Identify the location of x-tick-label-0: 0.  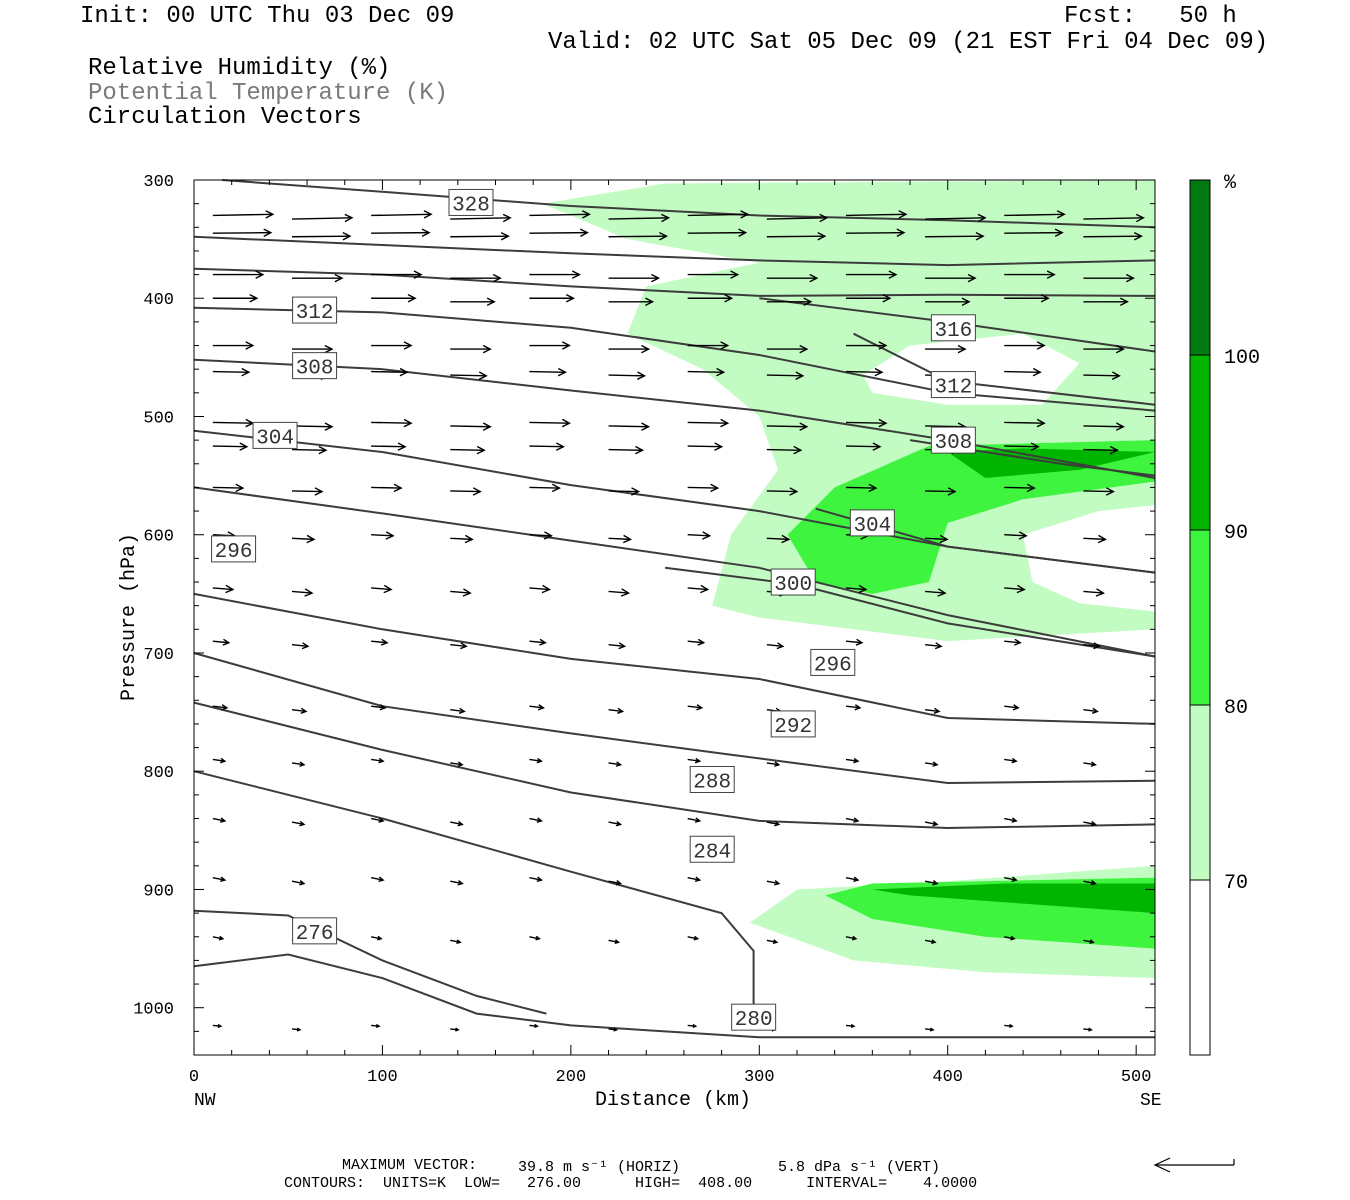
(194, 1077).